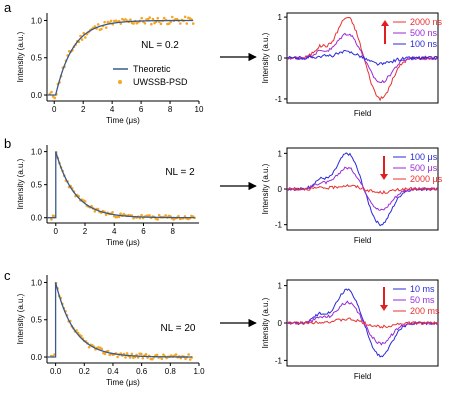 The height and width of the screenshot is (404, 474). What do you see at coordinates (56, 231) in the screenshot?
I see `x-tick-label: 0` at bounding box center [56, 231].